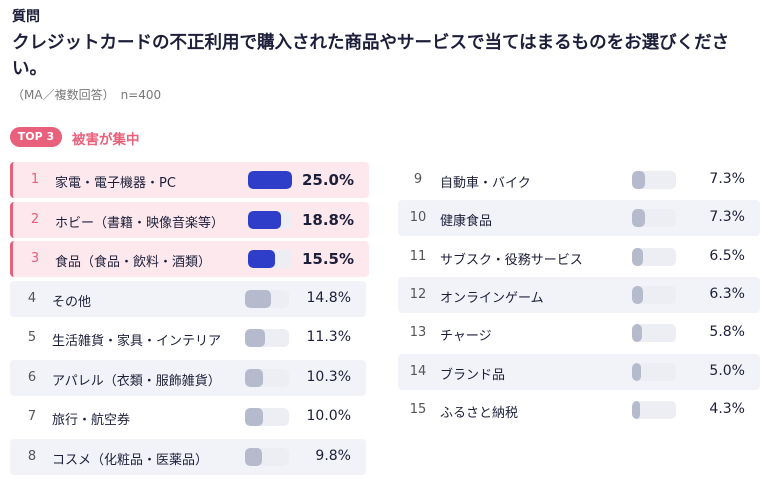 Image resolution: width=768 pixels, height=480 pixels. Describe the element at coordinates (328, 416) in the screenshot. I see `value-label: 10.0%` at that location.